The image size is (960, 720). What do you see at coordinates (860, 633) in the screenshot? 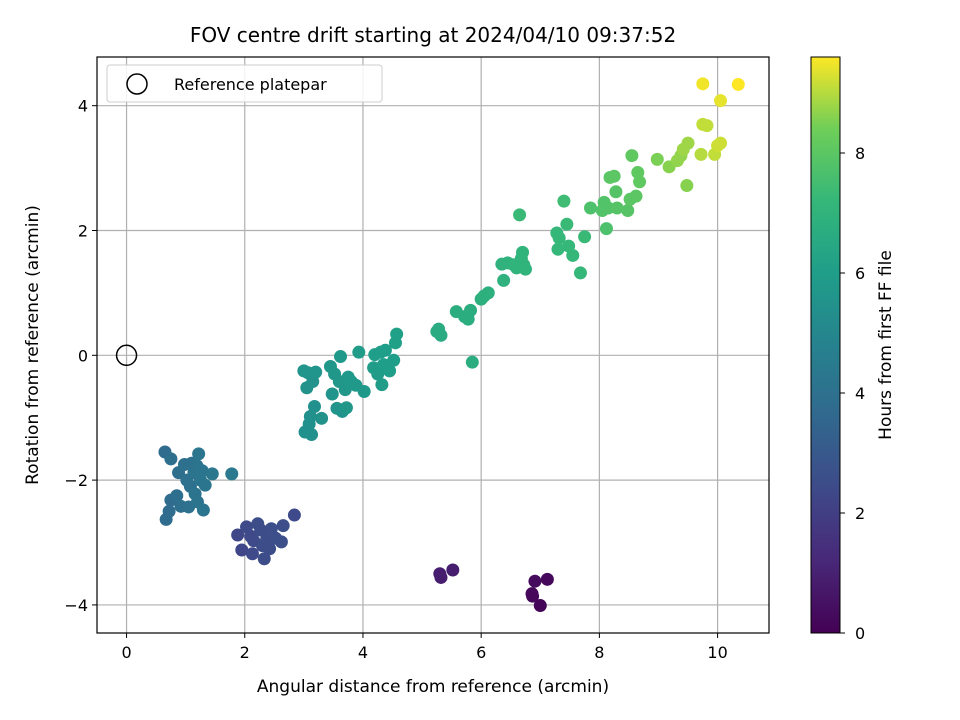
I see `colorbar-tick-label: 0` at bounding box center [860, 633].